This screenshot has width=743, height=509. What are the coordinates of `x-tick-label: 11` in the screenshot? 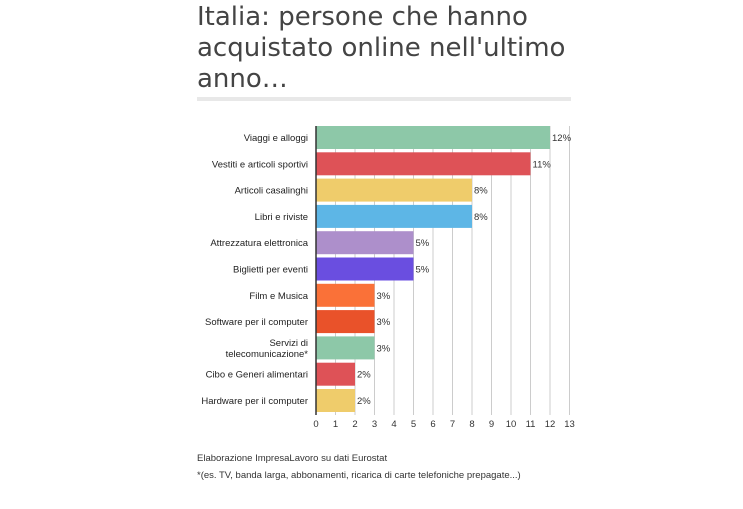 It's located at (531, 424).